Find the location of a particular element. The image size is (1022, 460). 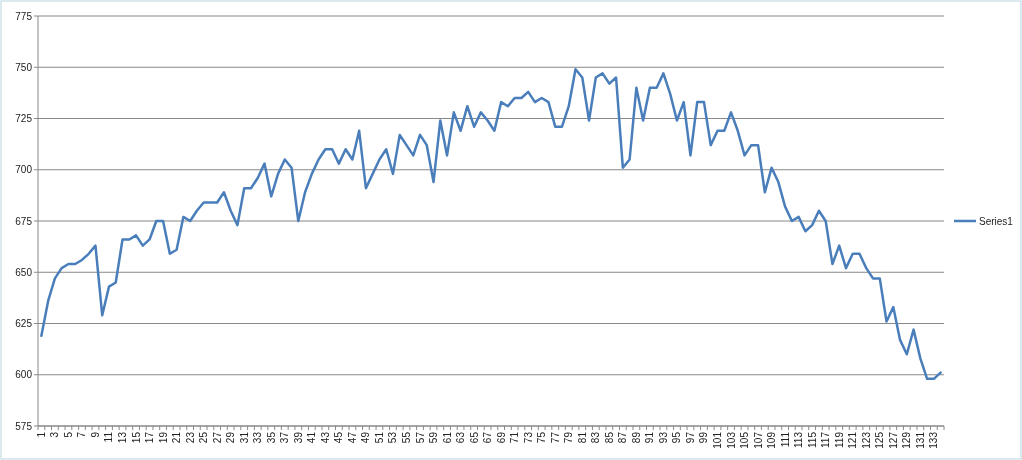

x-tick-label: 105 is located at coordinates (745, 440).